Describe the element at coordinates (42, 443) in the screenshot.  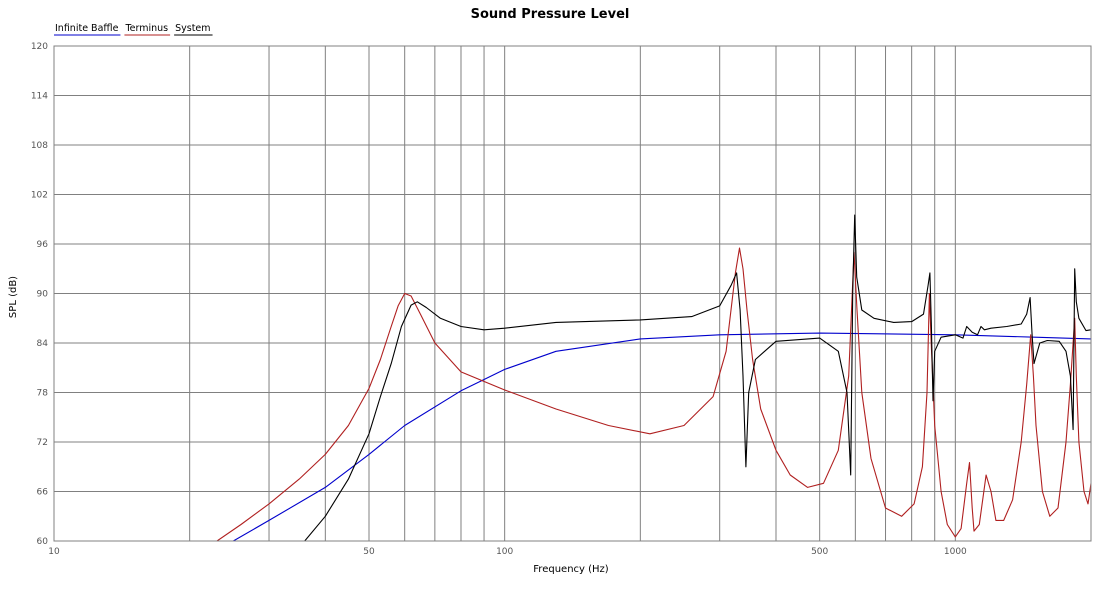
I see `y-tick-label: 72` at that location.